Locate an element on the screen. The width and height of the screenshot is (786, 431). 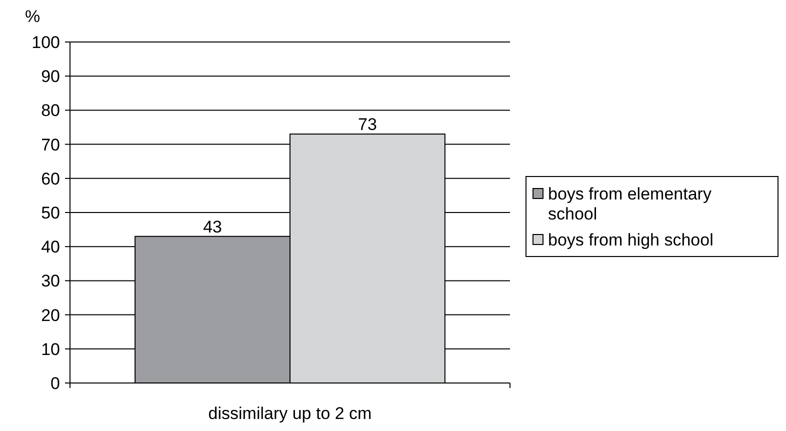
y-tick-label: 100 is located at coordinates (46, 42).